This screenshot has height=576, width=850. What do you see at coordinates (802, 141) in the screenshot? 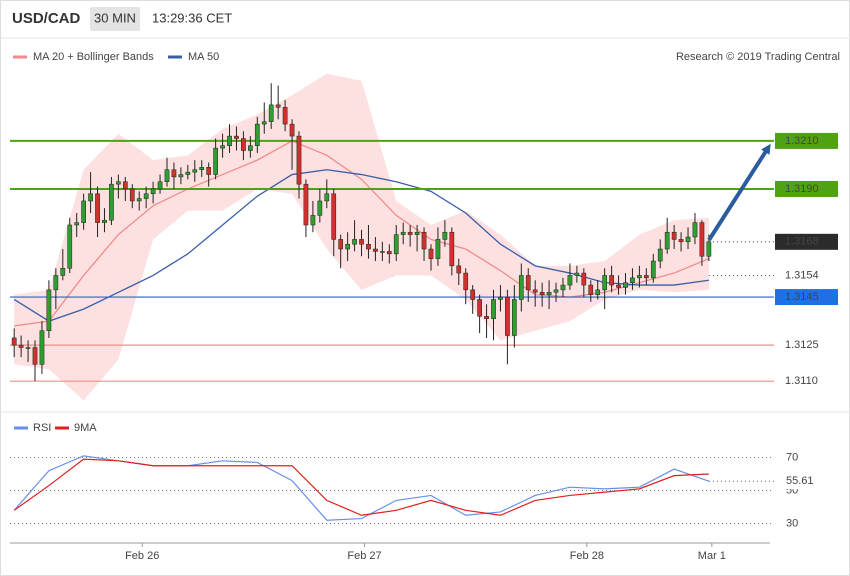
I see `level-label: 1.3210` at bounding box center [802, 141].